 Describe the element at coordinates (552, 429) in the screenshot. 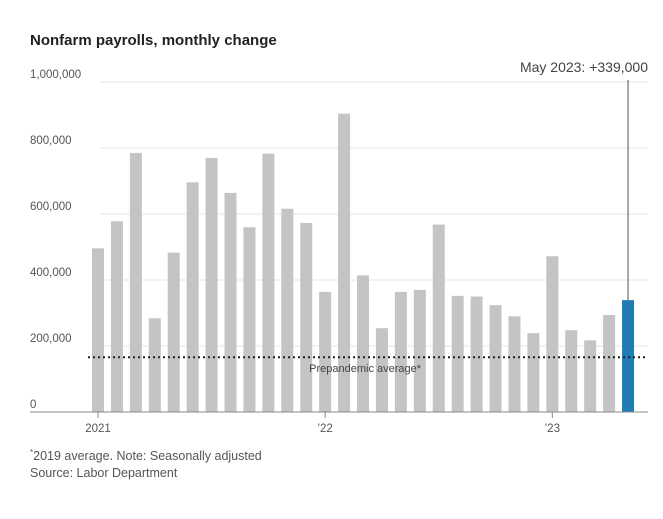

I see `x-tick-label: ’23` at that location.